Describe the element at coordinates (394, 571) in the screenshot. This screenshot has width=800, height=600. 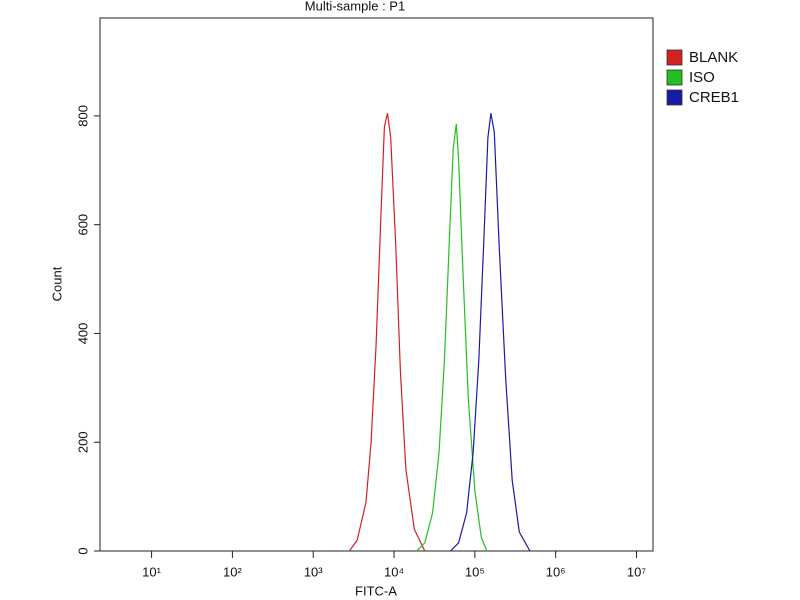
I see `x-tick-label: 10⁴` at that location.